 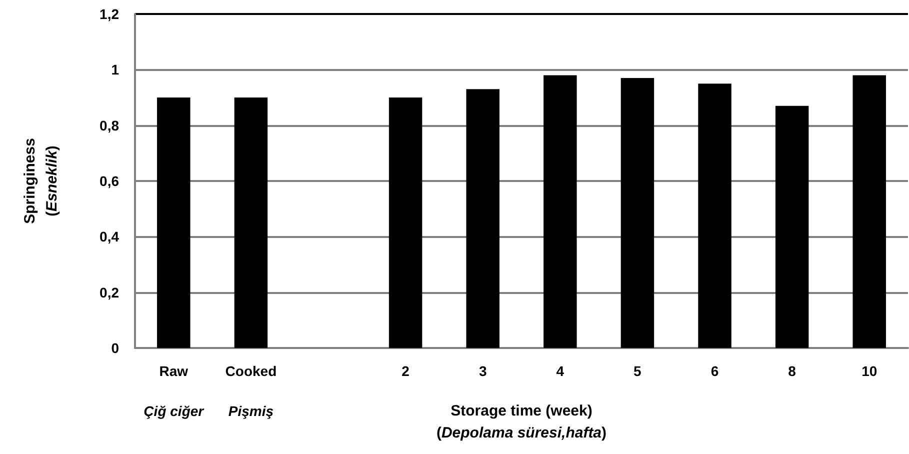 What do you see at coordinates (110, 14) in the screenshot?
I see `y-tick-label: 1,2` at bounding box center [110, 14].